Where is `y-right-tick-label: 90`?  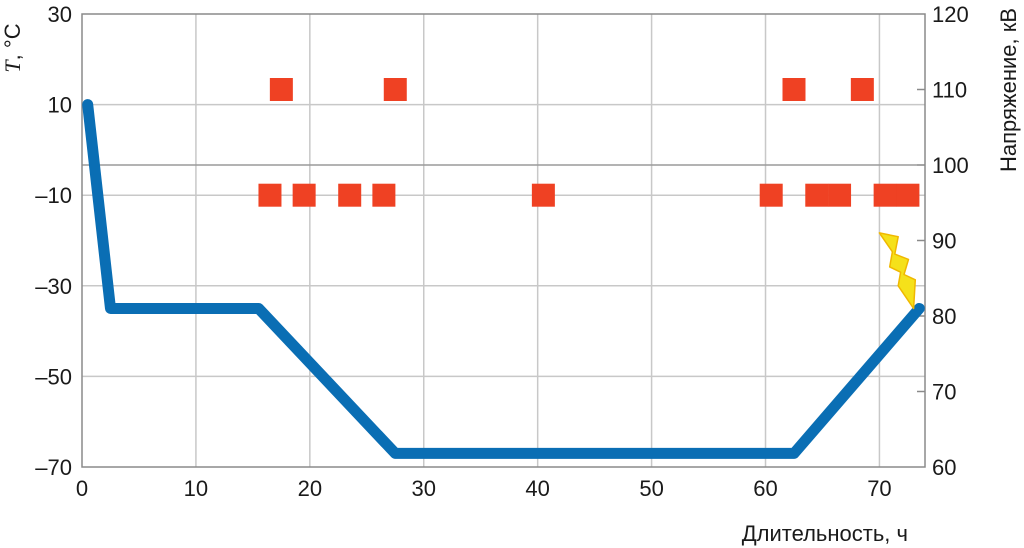
y-right-tick-label: 90 is located at coordinates (944, 241).